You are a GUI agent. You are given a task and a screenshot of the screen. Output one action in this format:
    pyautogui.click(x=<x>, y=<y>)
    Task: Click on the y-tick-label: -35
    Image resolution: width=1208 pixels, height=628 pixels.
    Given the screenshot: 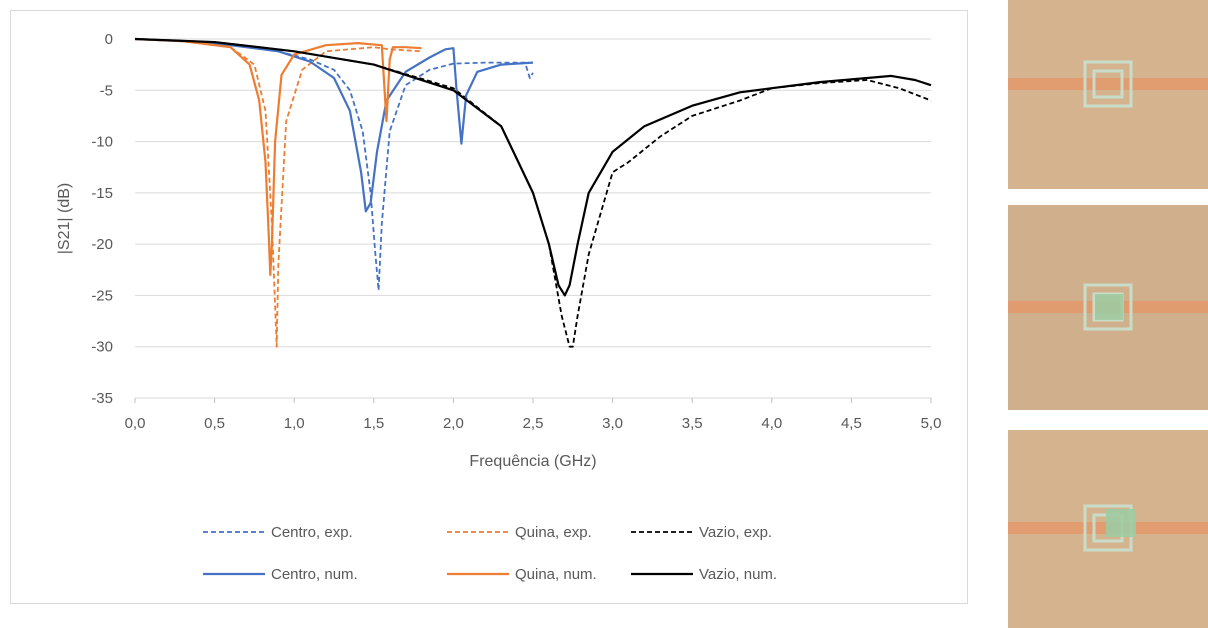 What is the action you would take?
    pyautogui.click(x=102, y=398)
    